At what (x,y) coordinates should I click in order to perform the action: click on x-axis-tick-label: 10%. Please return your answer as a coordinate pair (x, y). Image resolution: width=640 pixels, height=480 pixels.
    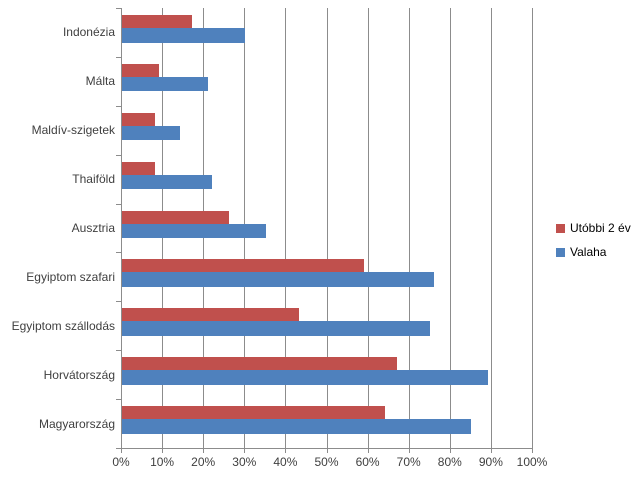
    Looking at the image, I should click on (162, 462).